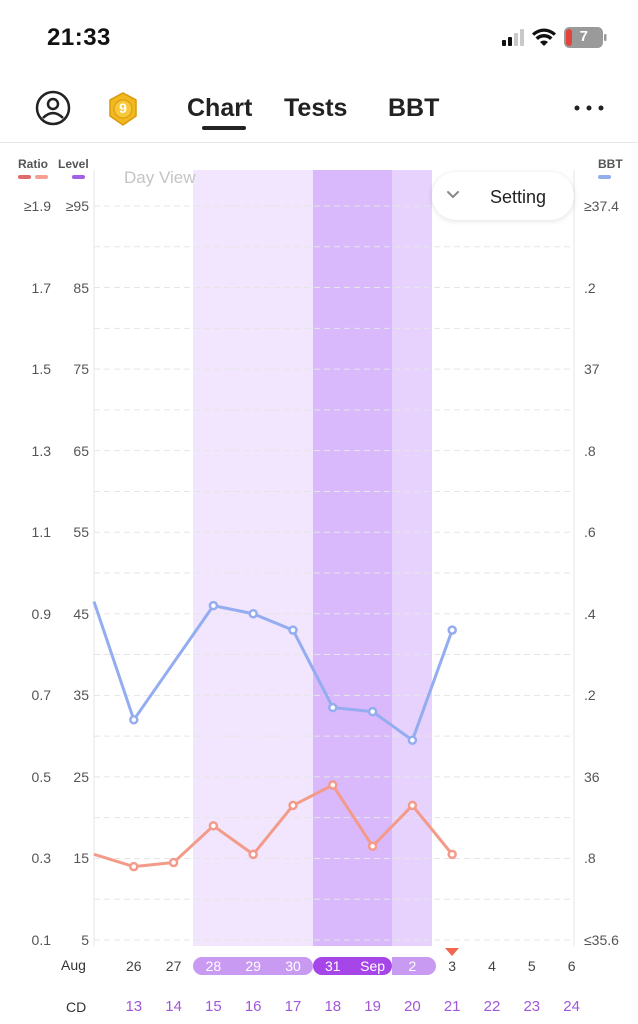 The image size is (638, 1024). What do you see at coordinates (81, 858) in the screenshot?
I see `level-tick: 15` at bounding box center [81, 858].